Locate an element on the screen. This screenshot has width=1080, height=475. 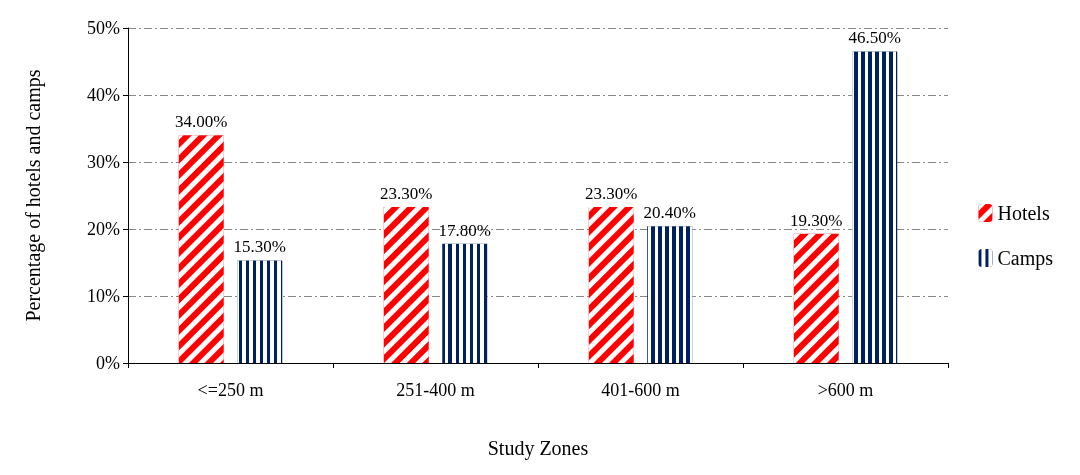
y-tick-label: 30% is located at coordinates (103, 162).